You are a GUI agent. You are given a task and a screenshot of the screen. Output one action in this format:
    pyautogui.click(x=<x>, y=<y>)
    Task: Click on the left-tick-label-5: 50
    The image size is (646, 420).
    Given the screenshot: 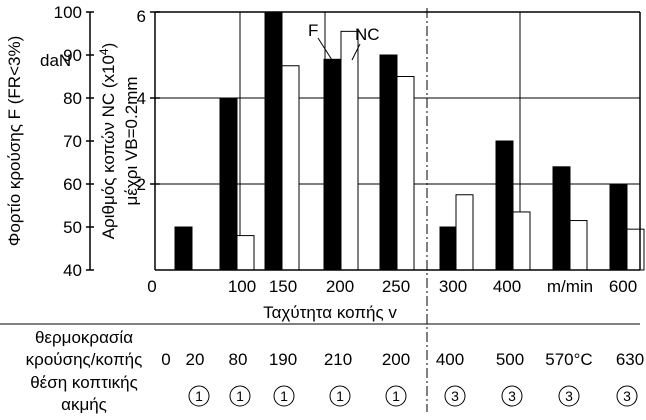 What is the action you would take?
    pyautogui.click(x=72, y=227)
    